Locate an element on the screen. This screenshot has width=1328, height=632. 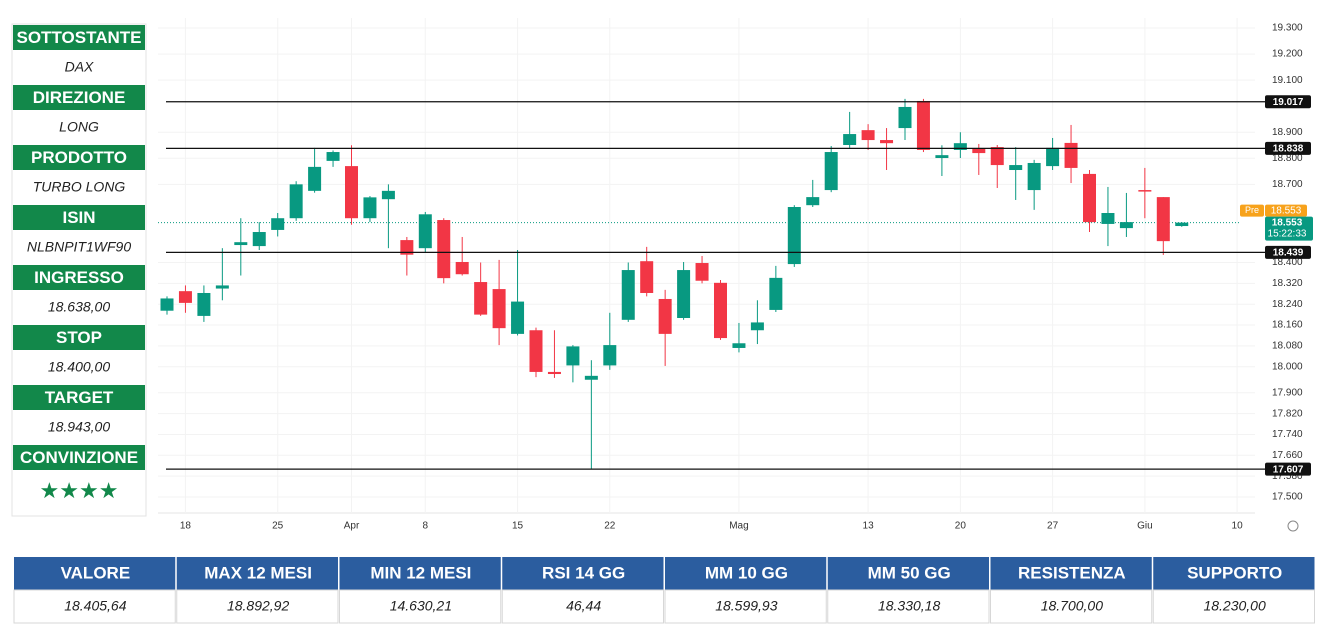
premarket-label: Pre is located at coordinates (1252, 210).